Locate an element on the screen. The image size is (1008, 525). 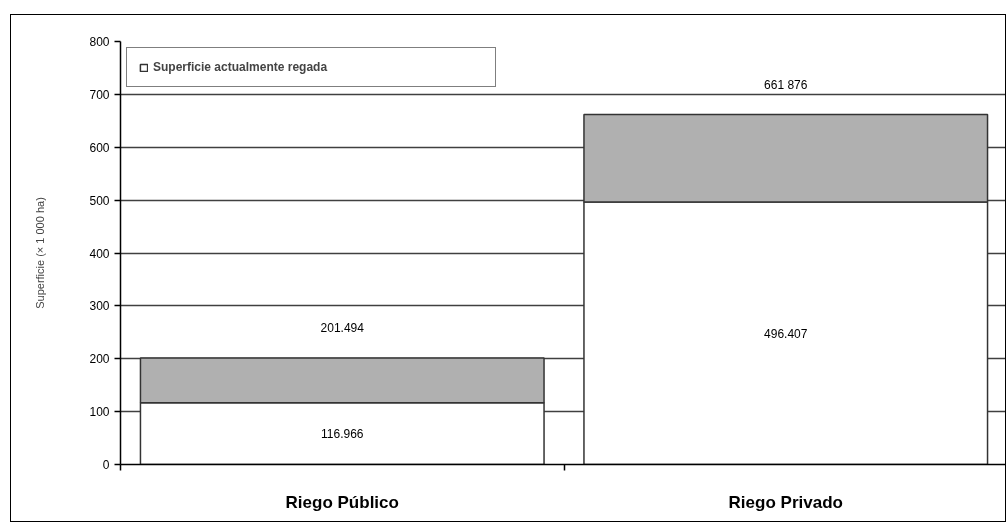
y-tick-label: 300 is located at coordinates (99, 306).